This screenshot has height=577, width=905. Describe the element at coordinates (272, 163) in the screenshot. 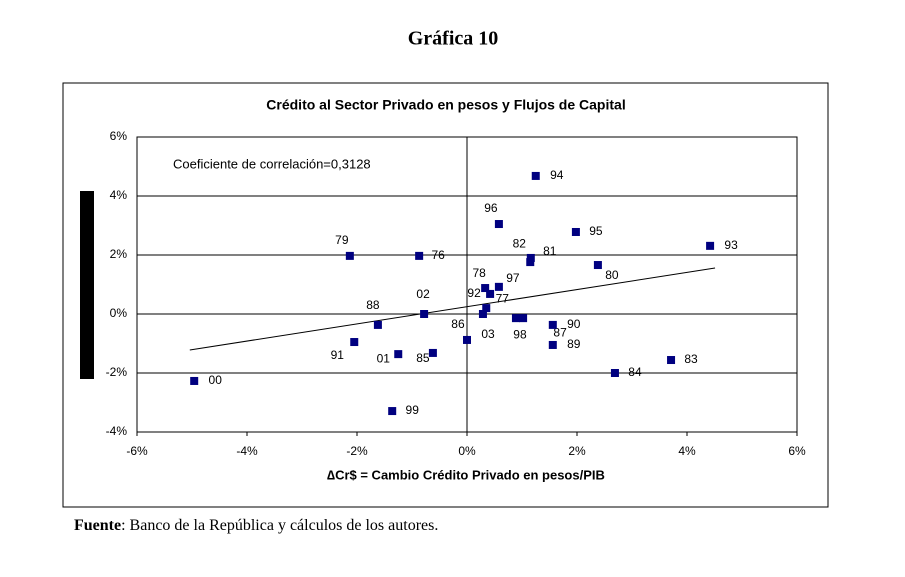

I see `annotation: Coeficiente de correlación=0,3128` at that location.